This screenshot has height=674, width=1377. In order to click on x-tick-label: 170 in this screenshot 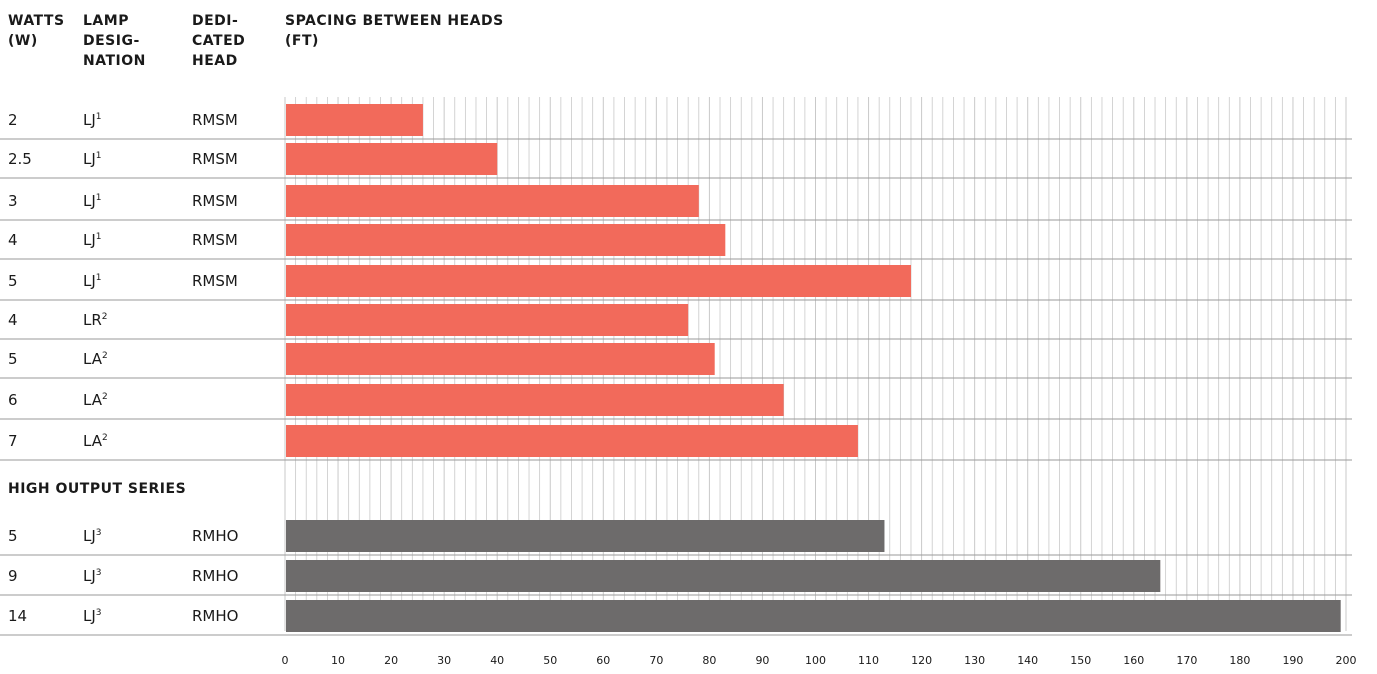, I will do `click(1186, 660)`.